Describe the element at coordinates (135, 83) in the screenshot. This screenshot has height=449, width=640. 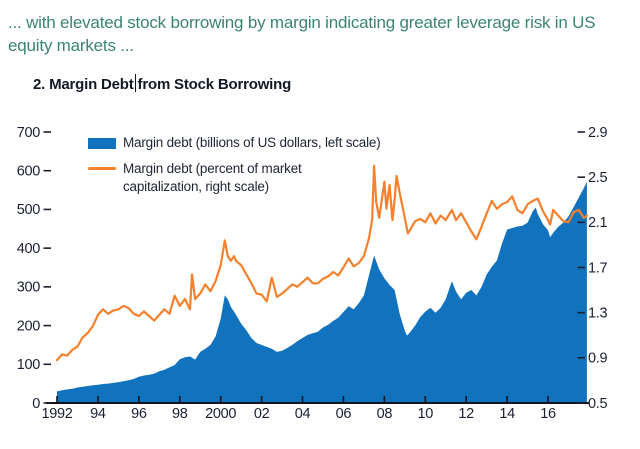
I see `text-cursor` at that location.